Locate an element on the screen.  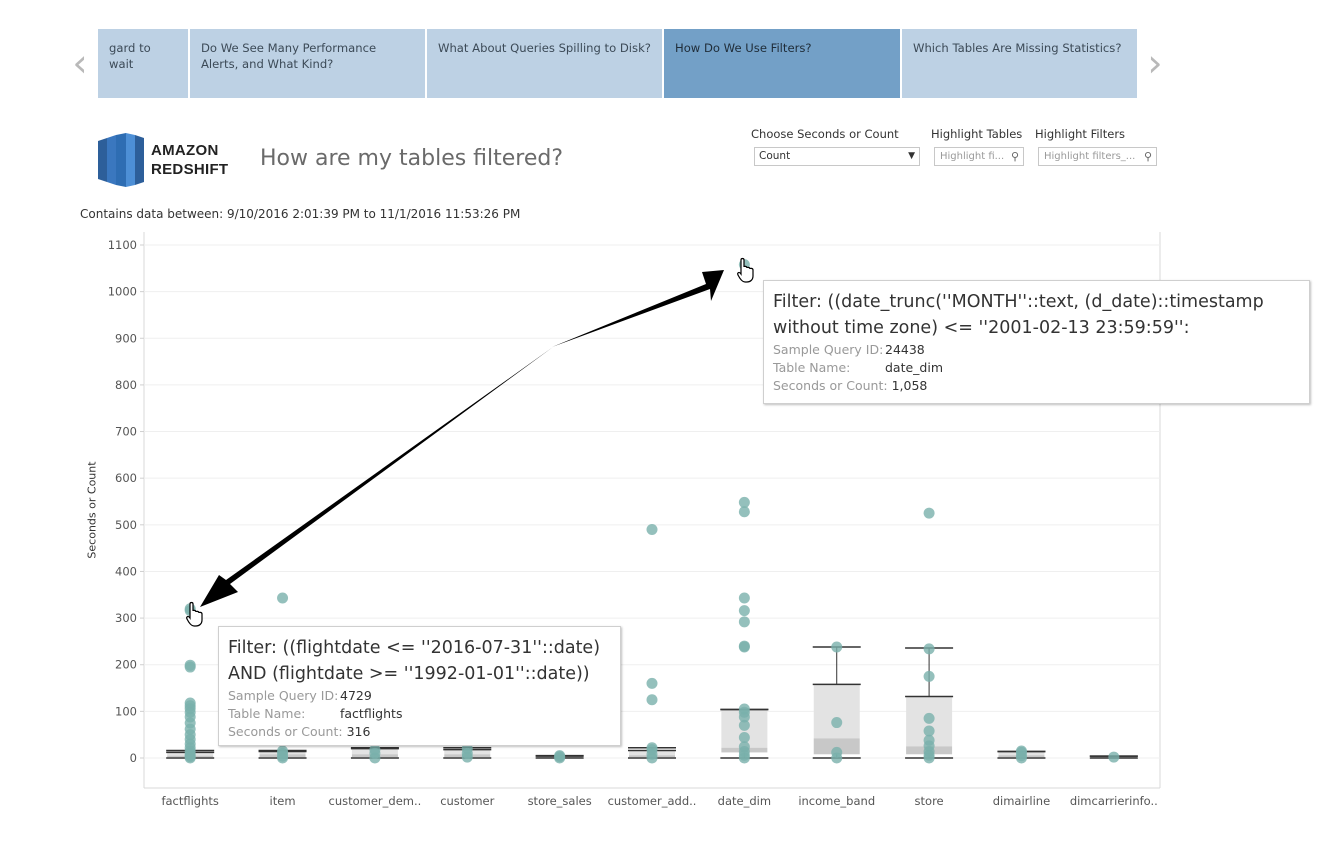
story-tab-spilling-to-disk: What About Queries Spilling to Disk? is located at coordinates (544, 63).